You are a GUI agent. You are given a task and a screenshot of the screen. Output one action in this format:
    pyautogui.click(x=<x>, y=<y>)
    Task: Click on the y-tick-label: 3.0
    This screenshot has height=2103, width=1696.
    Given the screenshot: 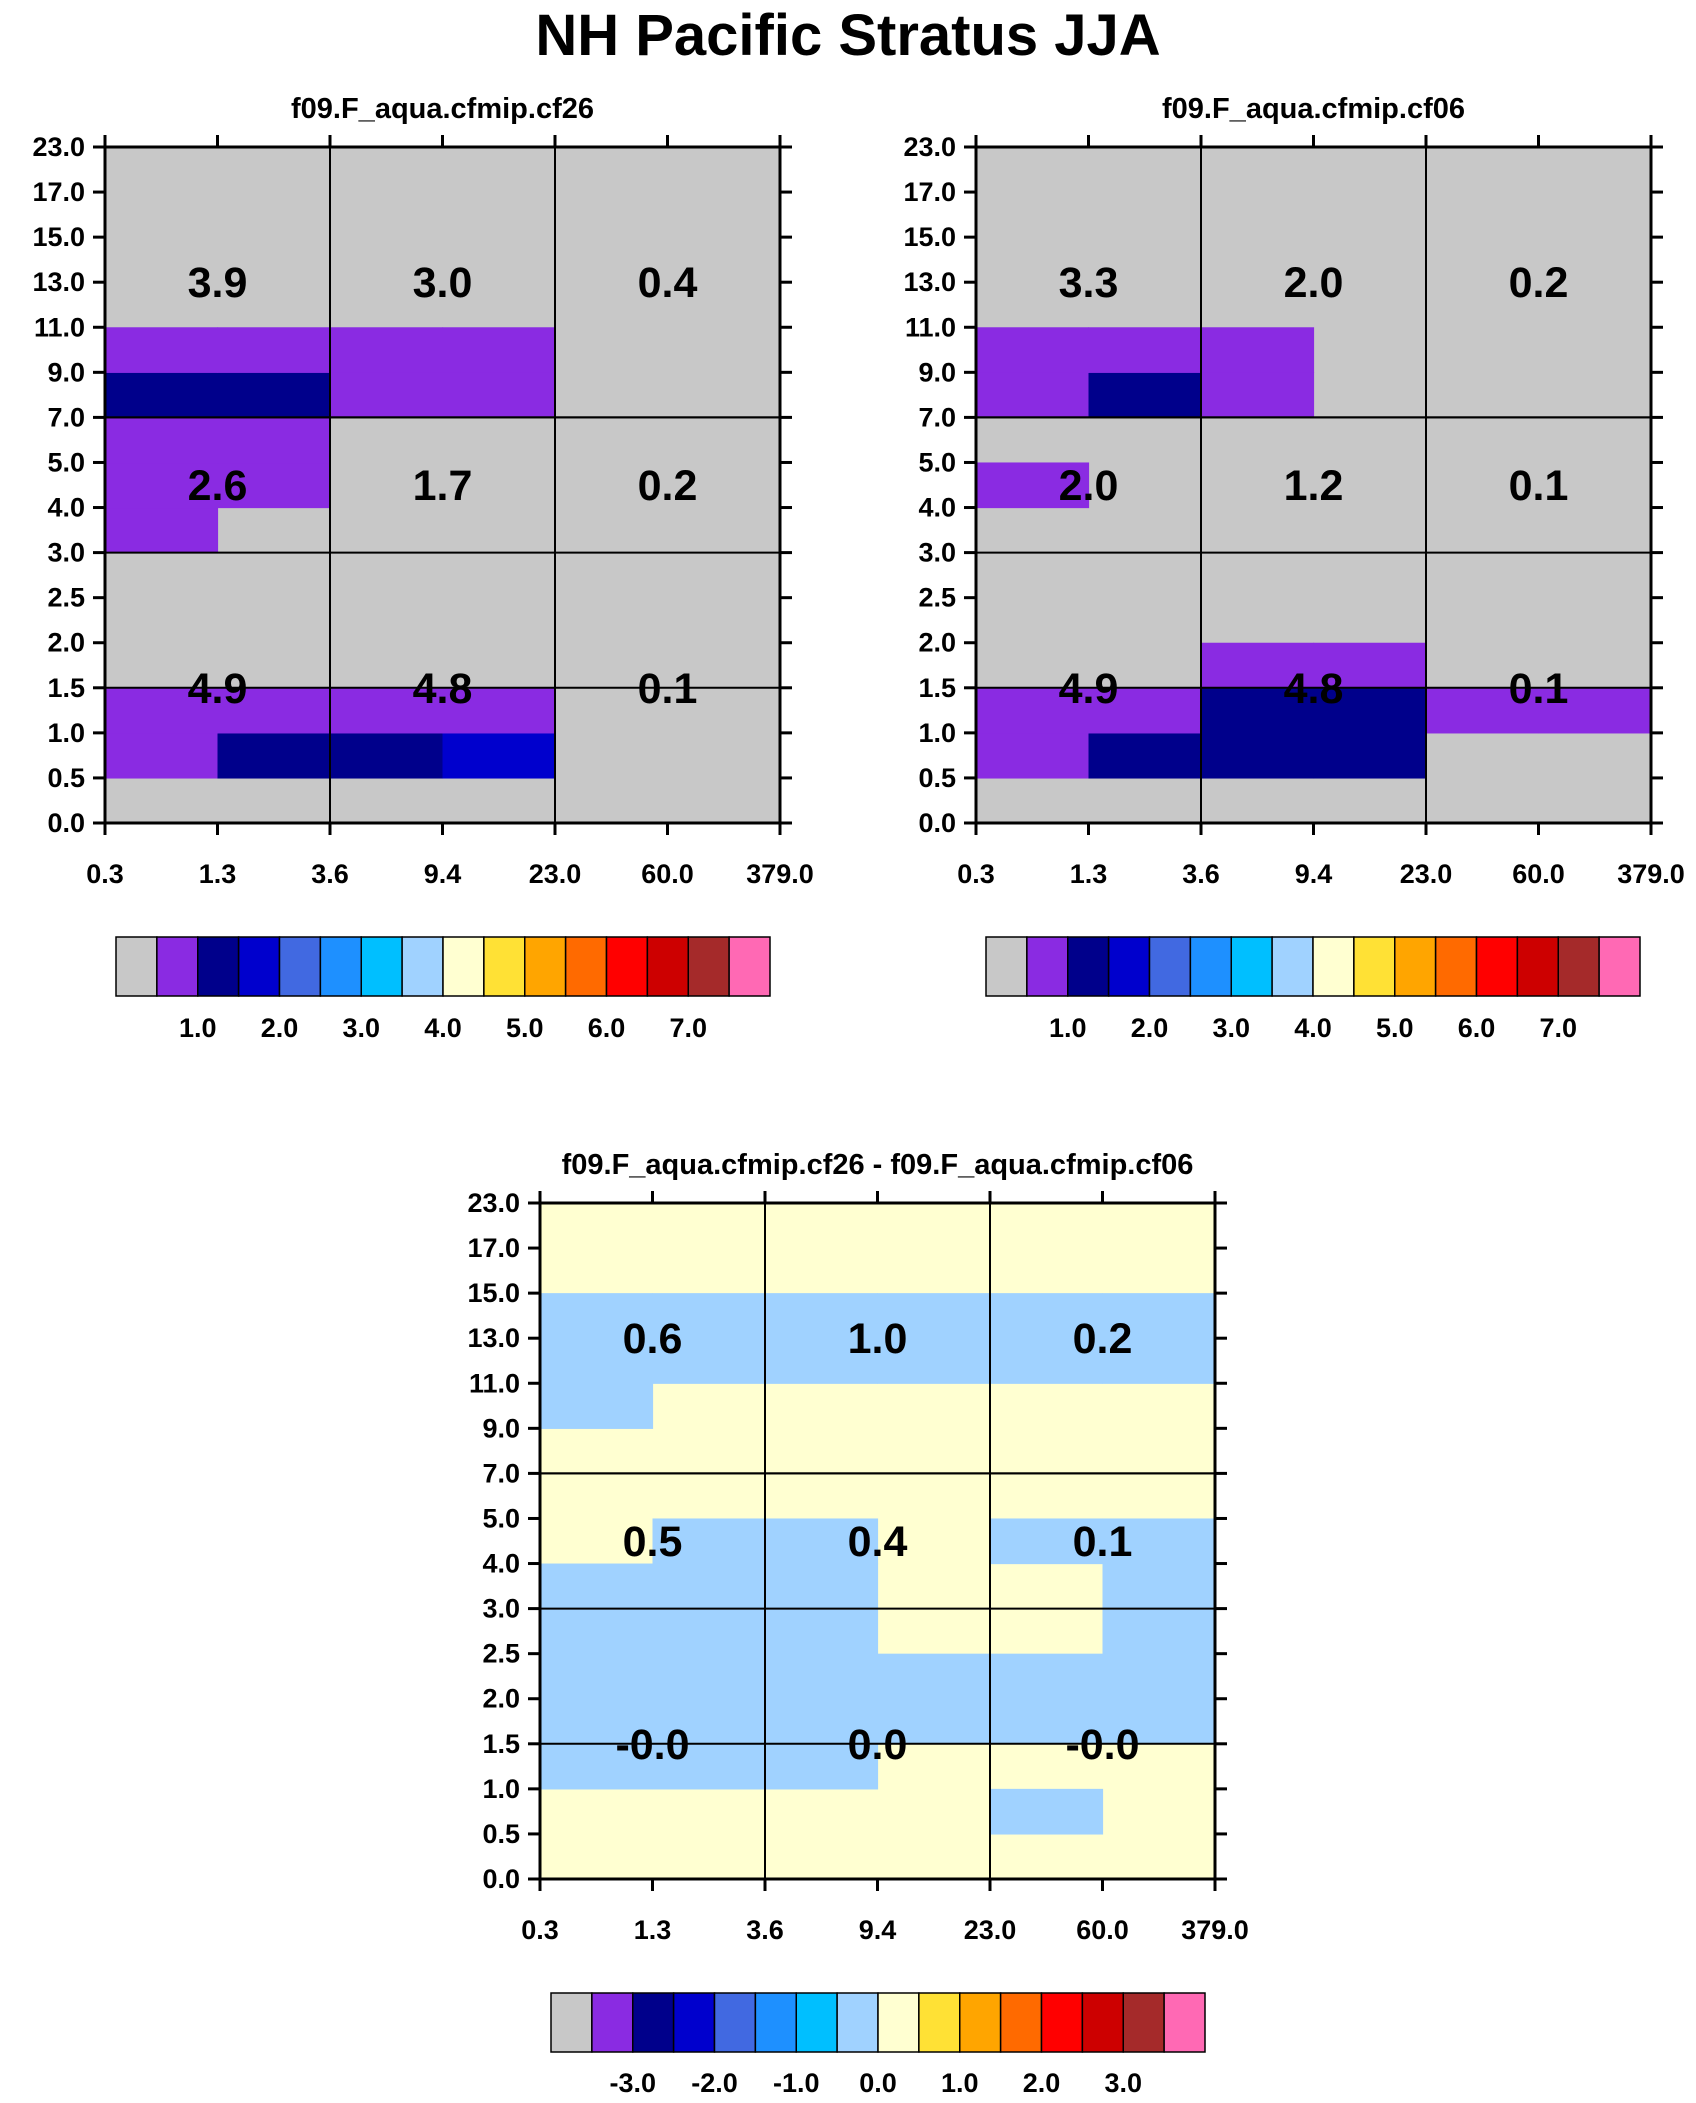 What is the action you would take?
    pyautogui.click(x=66, y=553)
    